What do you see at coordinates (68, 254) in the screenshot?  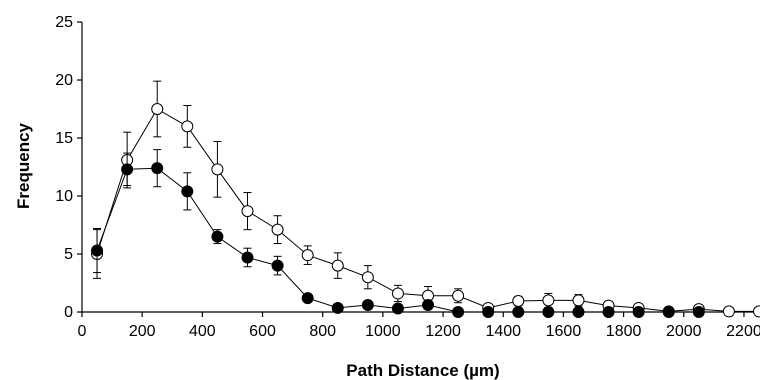 I see `y-tick-label: 5` at bounding box center [68, 254].